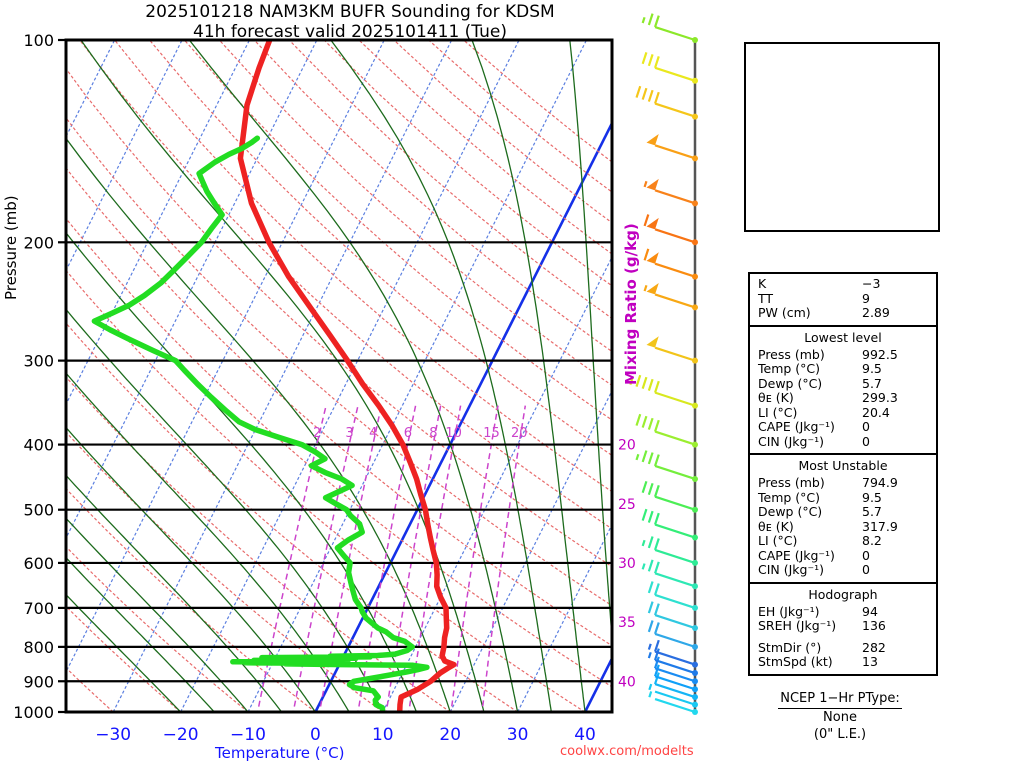 The image size is (1024, 768). What do you see at coordinates (872, 368) in the screenshot?
I see `lowest-level-value: 9.5` at bounding box center [872, 368].